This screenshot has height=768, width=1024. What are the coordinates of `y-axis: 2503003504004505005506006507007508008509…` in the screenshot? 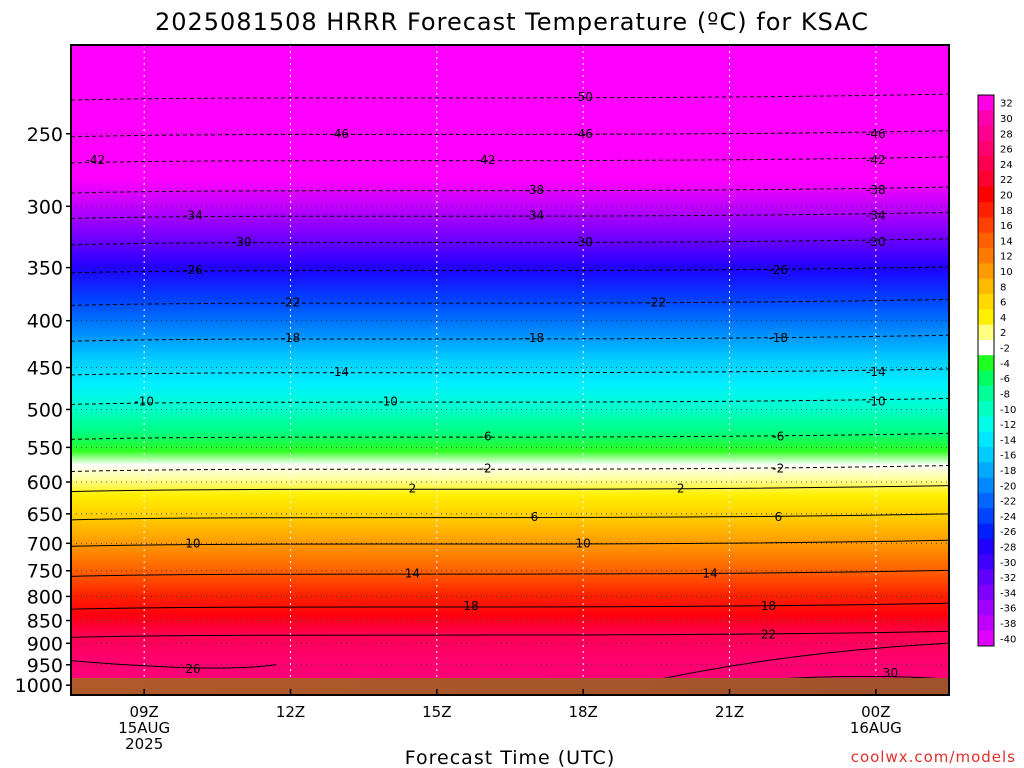 It's located at (43, 410).